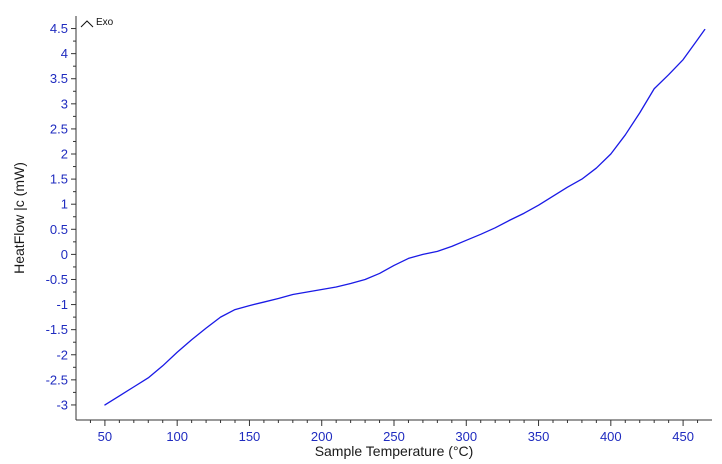  I want to click on y-tick-label: -2.5, so click(57, 379).